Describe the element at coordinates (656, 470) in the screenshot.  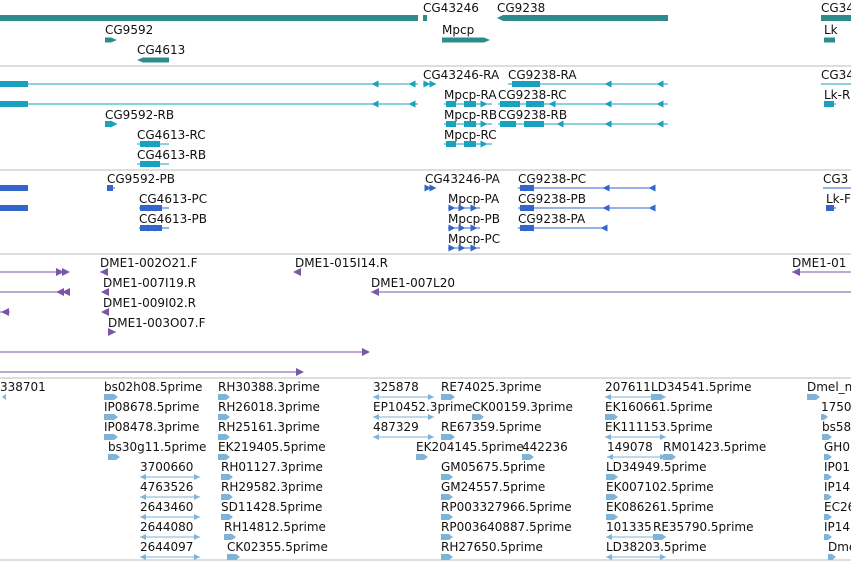
I see `est-feature: LD34949.5prime` at that location.